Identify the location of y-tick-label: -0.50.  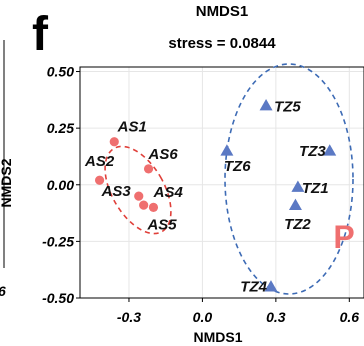
(58, 298).